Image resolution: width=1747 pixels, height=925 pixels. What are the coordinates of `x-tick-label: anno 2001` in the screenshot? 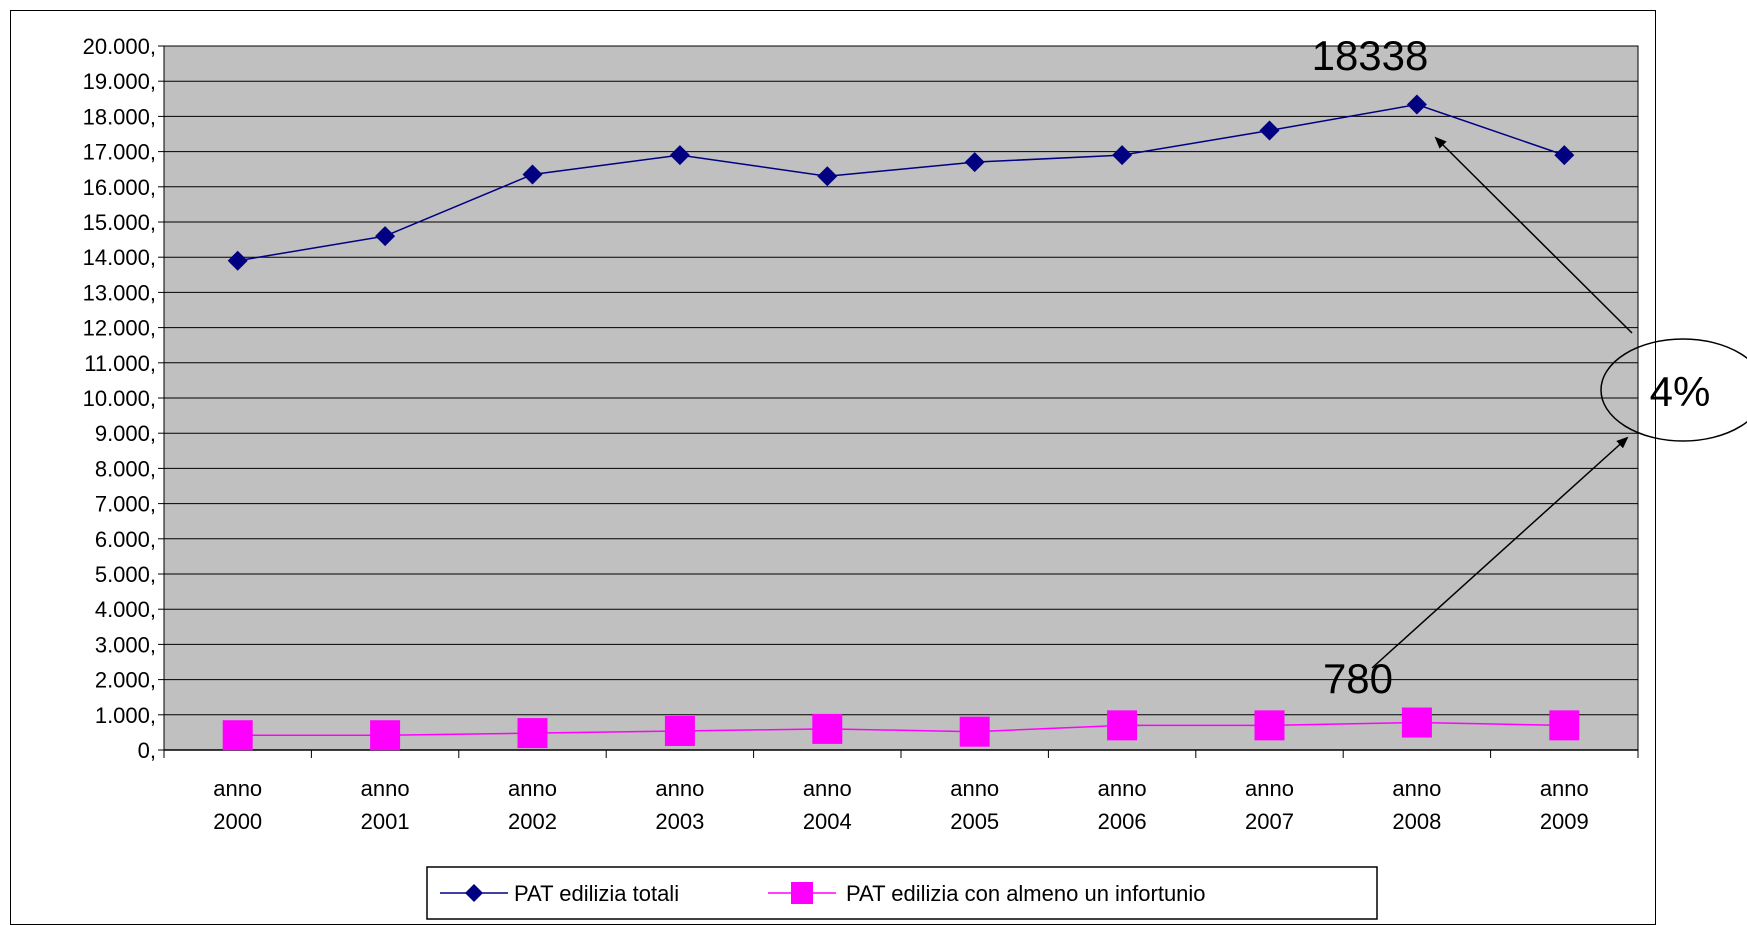 It's located at (385, 805).